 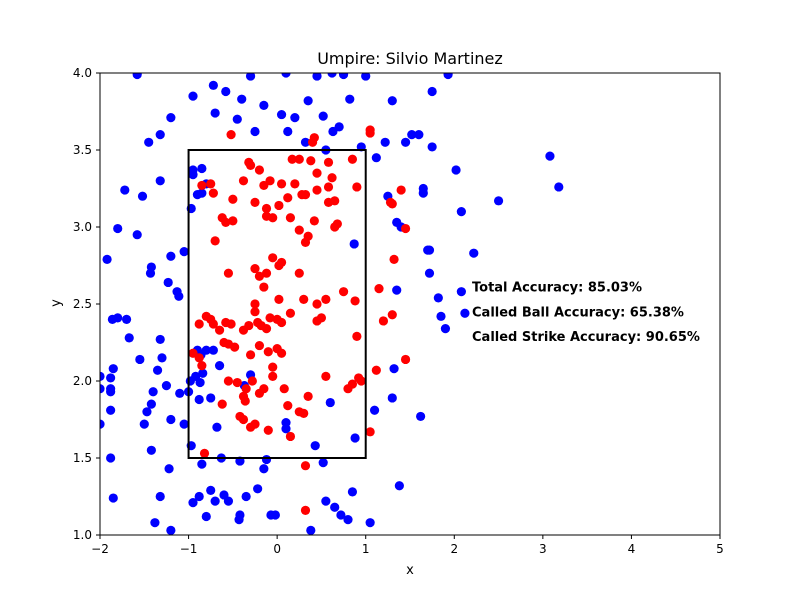 I want to click on x-tick-label: −2, so click(x=100, y=549).